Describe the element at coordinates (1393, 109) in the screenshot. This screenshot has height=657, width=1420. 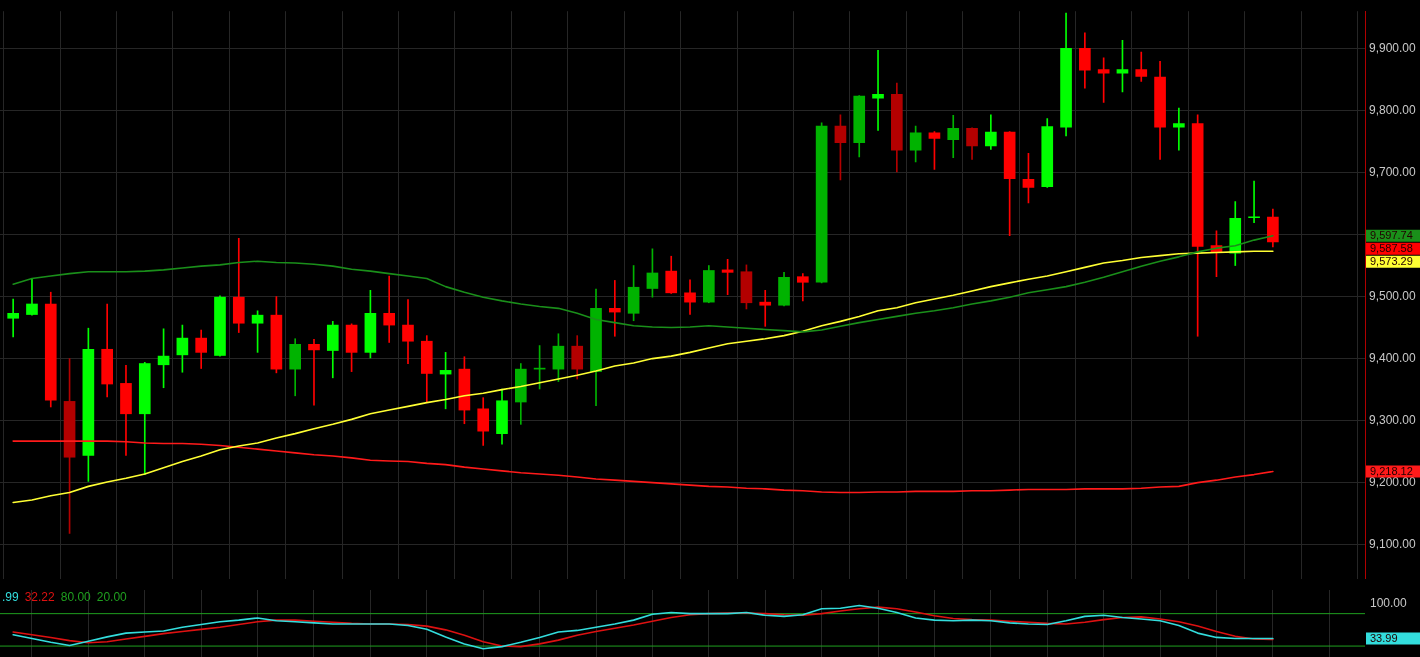
I see `y-tick-label: 9,800.00` at that location.